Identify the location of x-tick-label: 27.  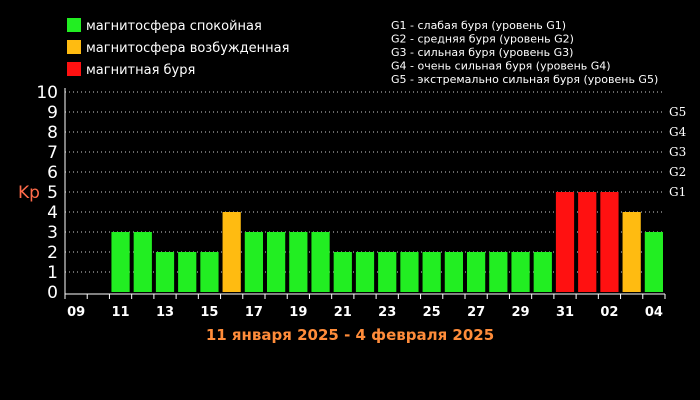
(476, 312).